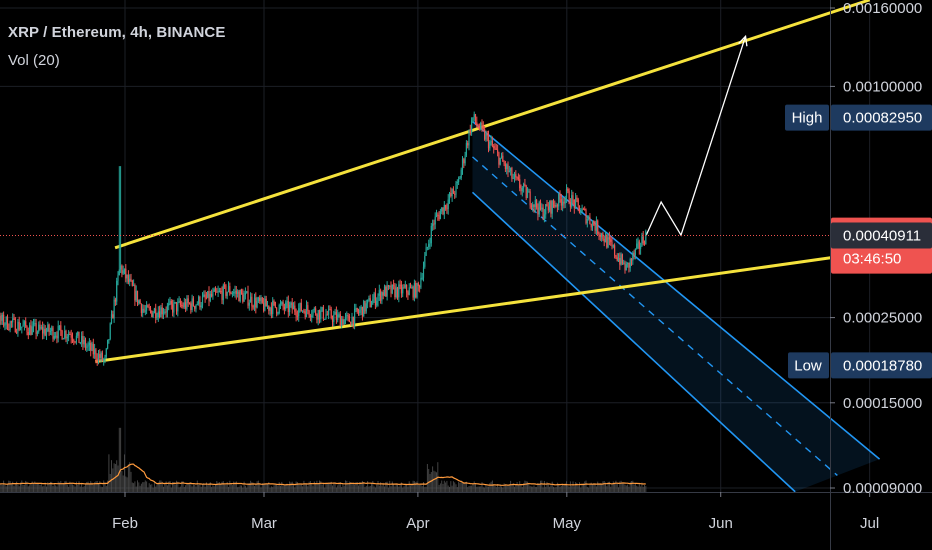 The height and width of the screenshot is (550, 932). Describe the element at coordinates (34, 60) in the screenshot. I see `volume-indicator-label: Vol (20)` at that location.